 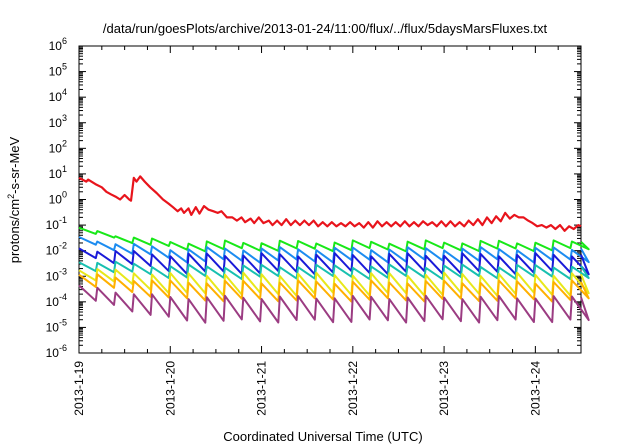 What do you see at coordinates (64, 41) in the screenshot?
I see `y-tick-exponent: 6` at bounding box center [64, 41].